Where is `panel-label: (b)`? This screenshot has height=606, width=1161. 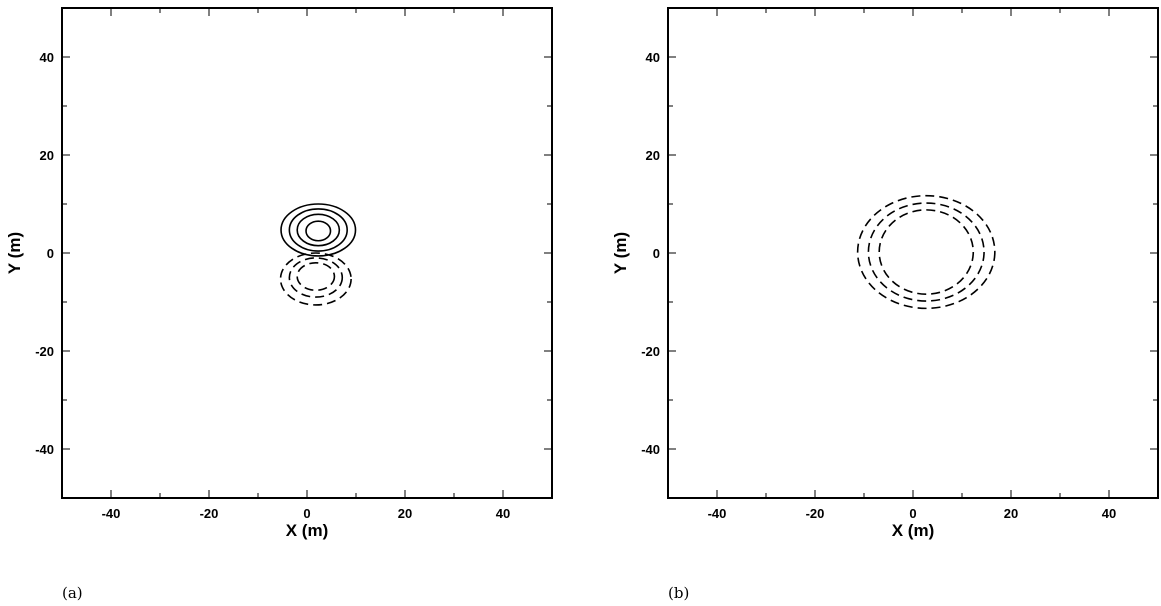
panel-label: (b) is located at coordinates (678, 593).